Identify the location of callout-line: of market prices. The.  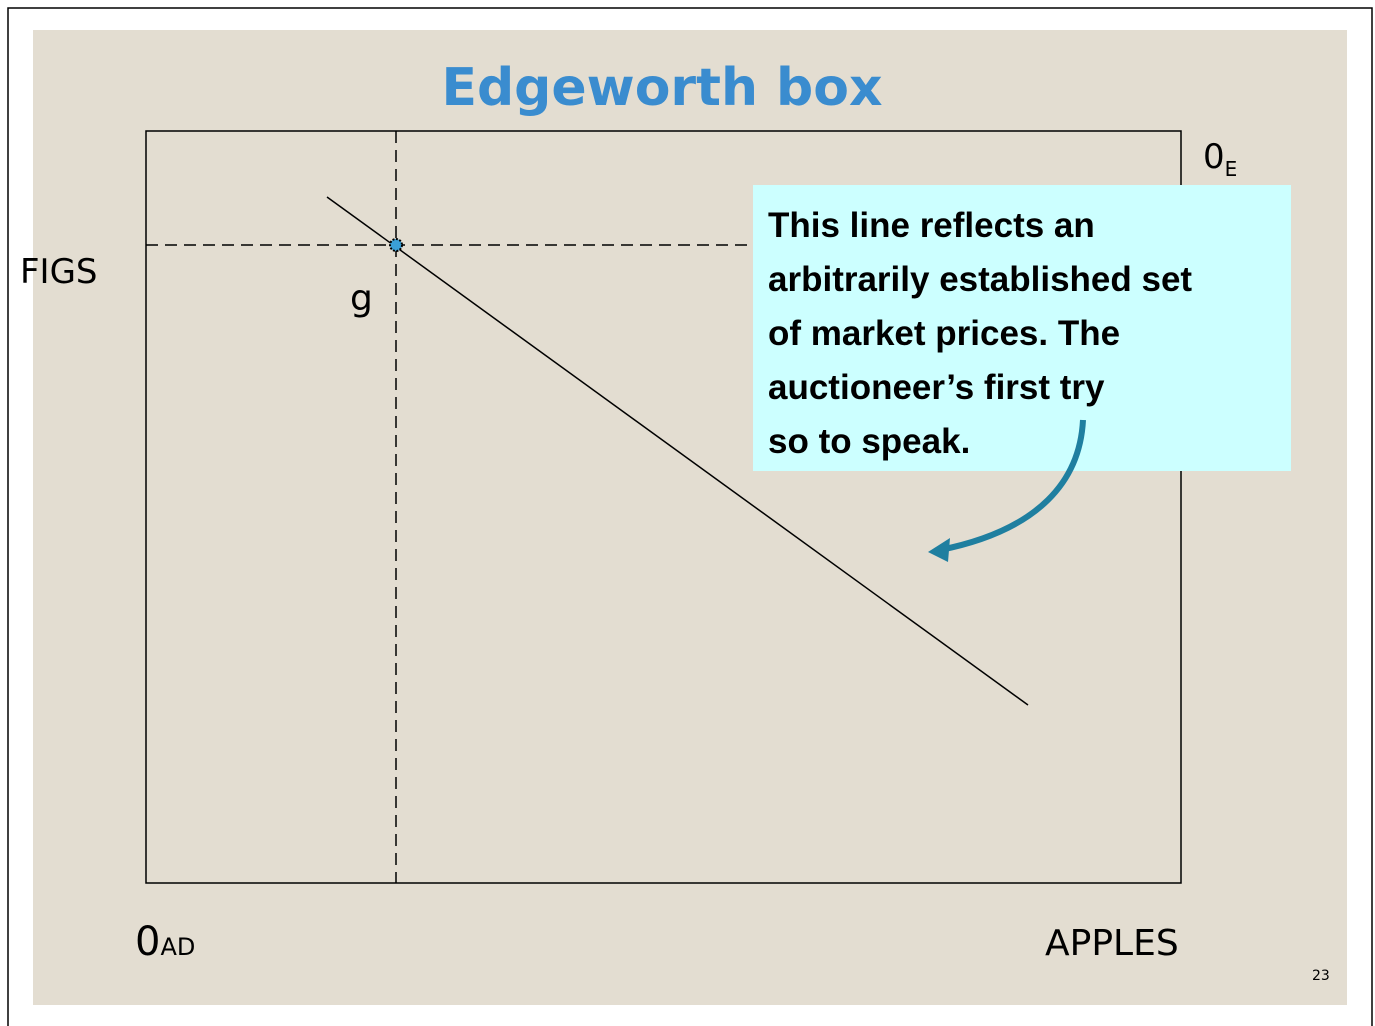
(944, 333).